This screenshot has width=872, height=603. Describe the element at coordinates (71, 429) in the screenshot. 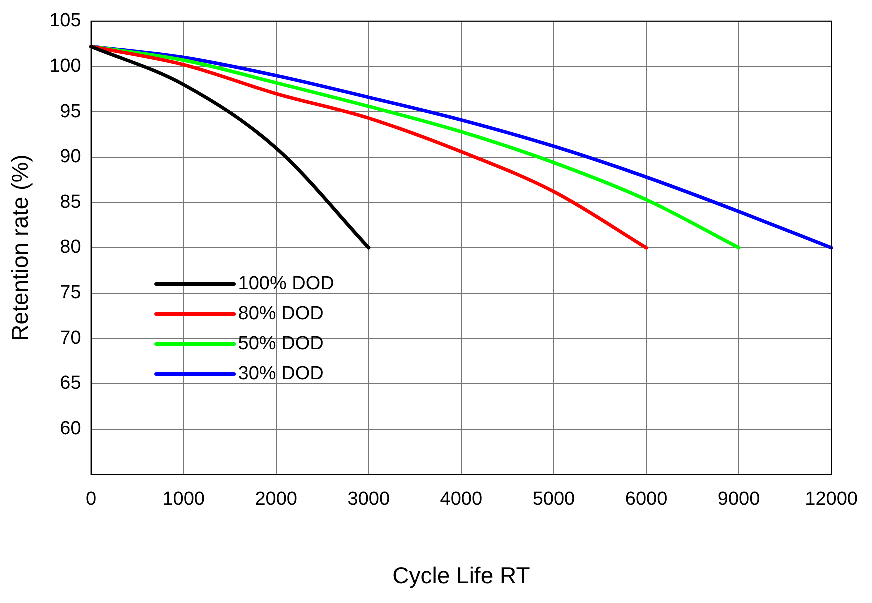

I see `y-tick-label: 60` at that location.